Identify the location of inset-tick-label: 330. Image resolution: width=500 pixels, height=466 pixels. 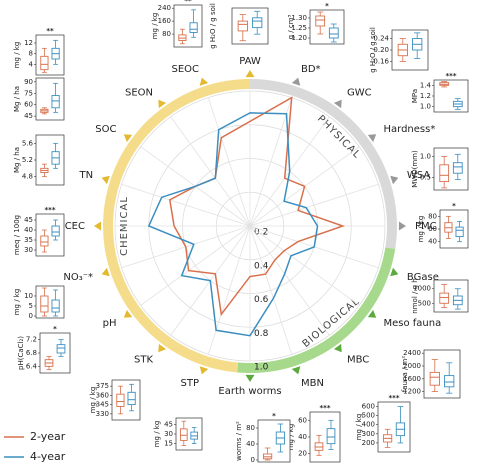
(102, 414).